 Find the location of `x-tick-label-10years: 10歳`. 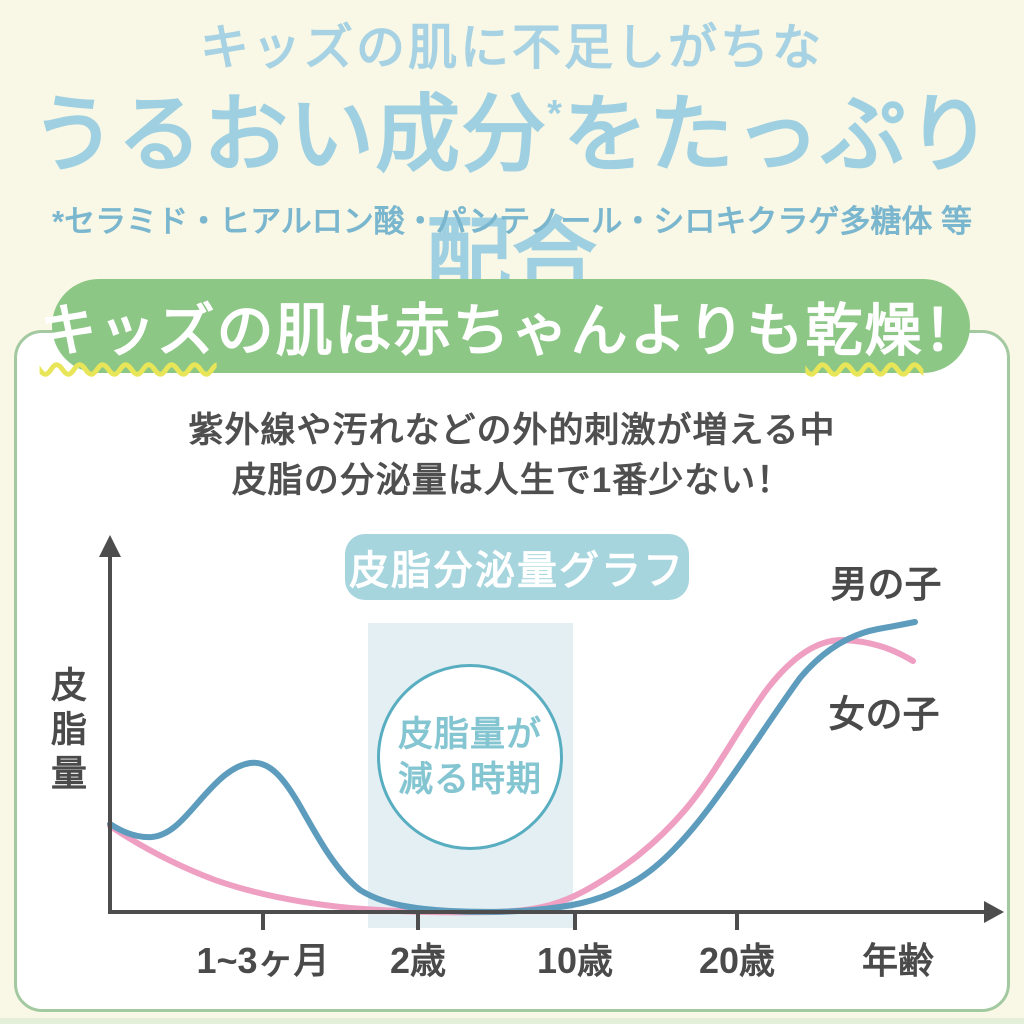

x-tick-label-10years: 10歳 is located at coordinates (575, 960).